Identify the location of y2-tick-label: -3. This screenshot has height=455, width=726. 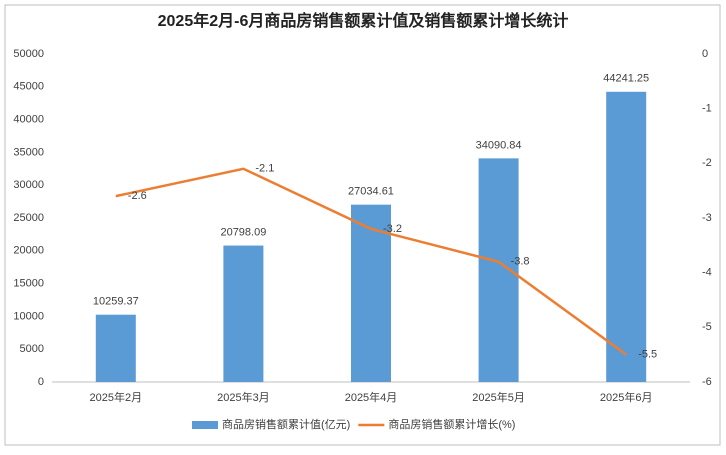
(707, 218).